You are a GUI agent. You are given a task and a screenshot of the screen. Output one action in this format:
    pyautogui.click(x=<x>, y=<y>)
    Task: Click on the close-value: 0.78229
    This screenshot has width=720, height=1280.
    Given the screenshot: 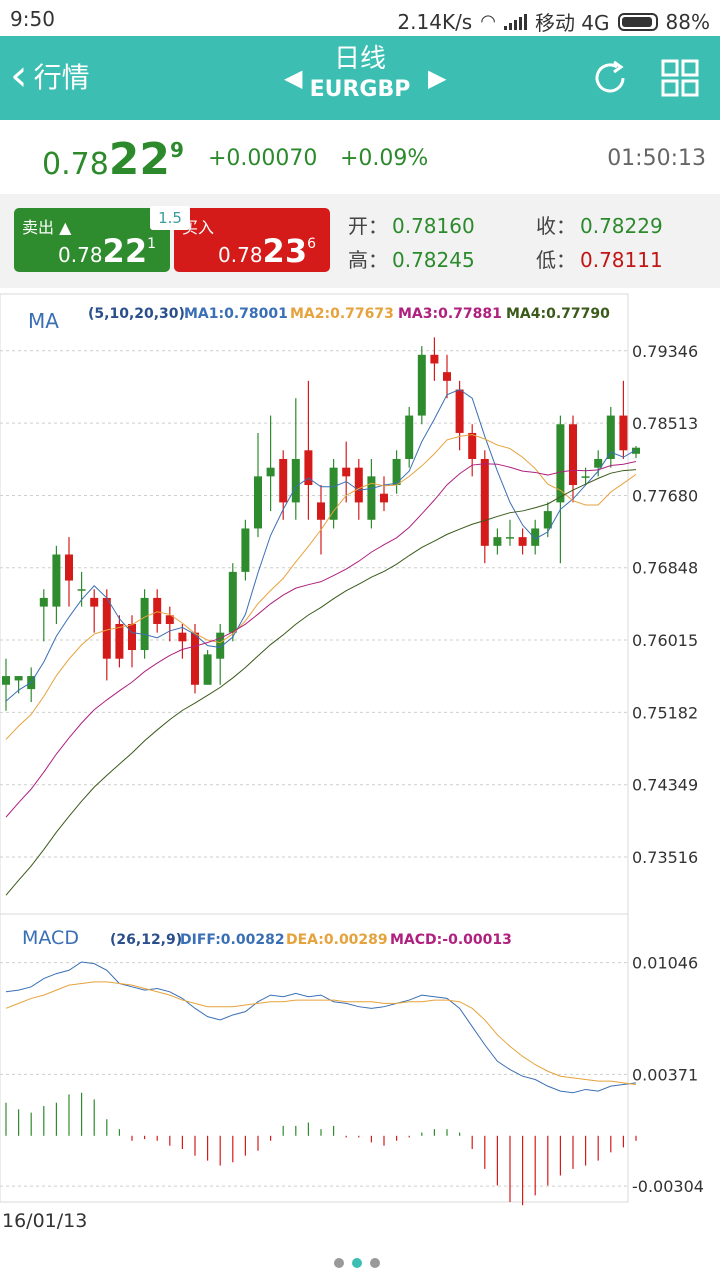 What is the action you would take?
    pyautogui.click(x=621, y=226)
    